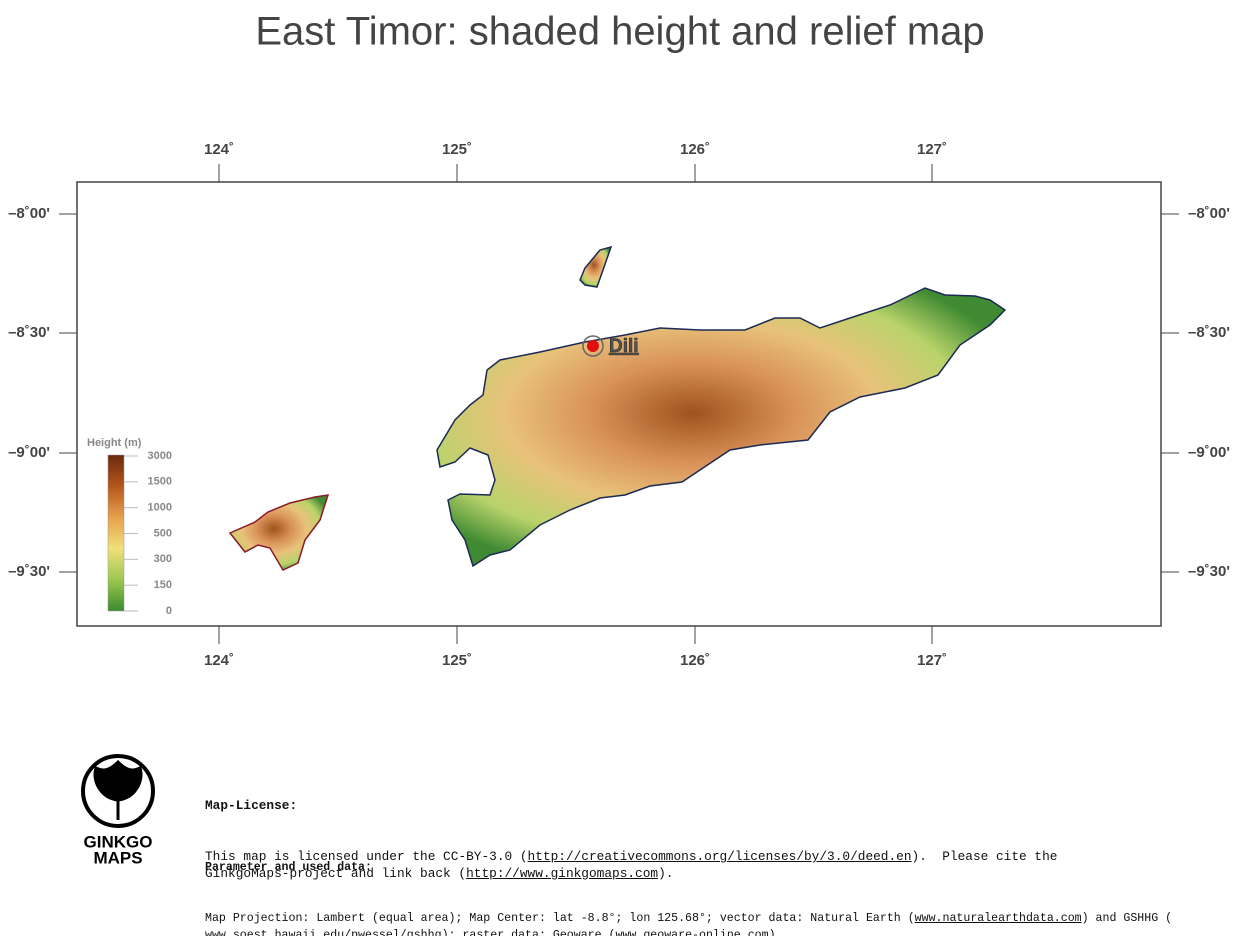  What do you see at coordinates (984, 856) in the screenshot?
I see `text-segment: ). Please cite the` at bounding box center [984, 856].